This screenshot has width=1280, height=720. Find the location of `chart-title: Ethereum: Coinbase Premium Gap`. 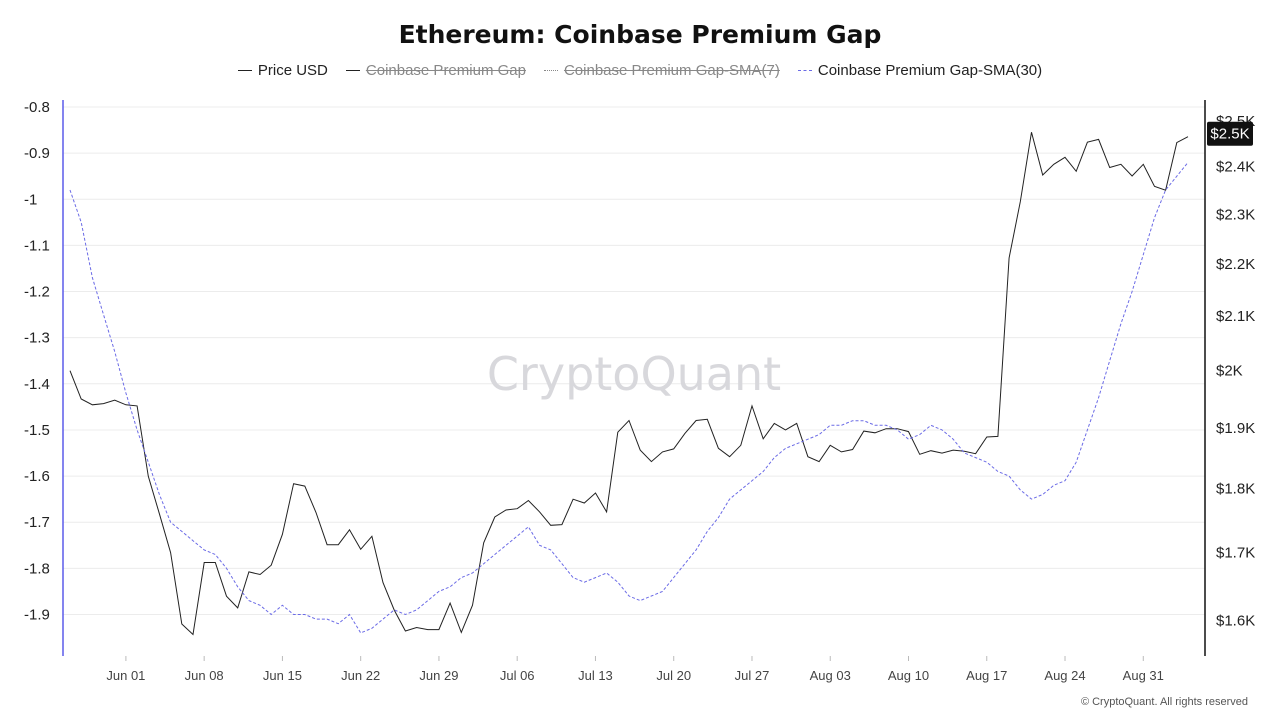

chart-title: Ethereum: Coinbase Premium Gap is located at coordinates (640, 34).